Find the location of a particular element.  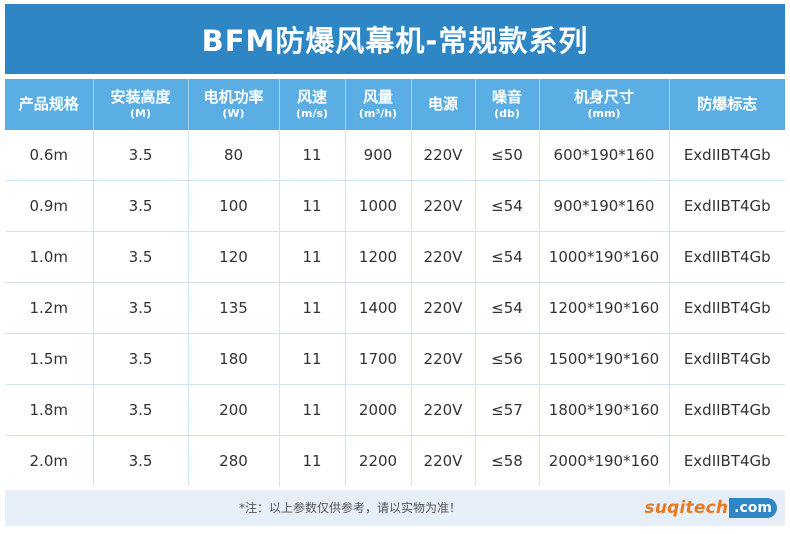

column-header: 电机功率 (W) is located at coordinates (234, 104).